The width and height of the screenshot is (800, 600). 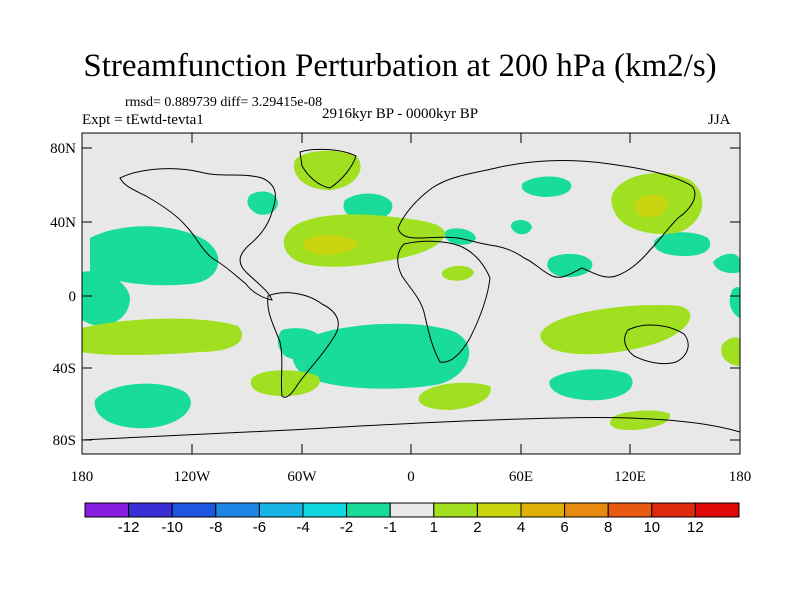 What do you see at coordinates (630, 477) in the screenshot?
I see `lon-label-120e: 120E` at bounding box center [630, 477].